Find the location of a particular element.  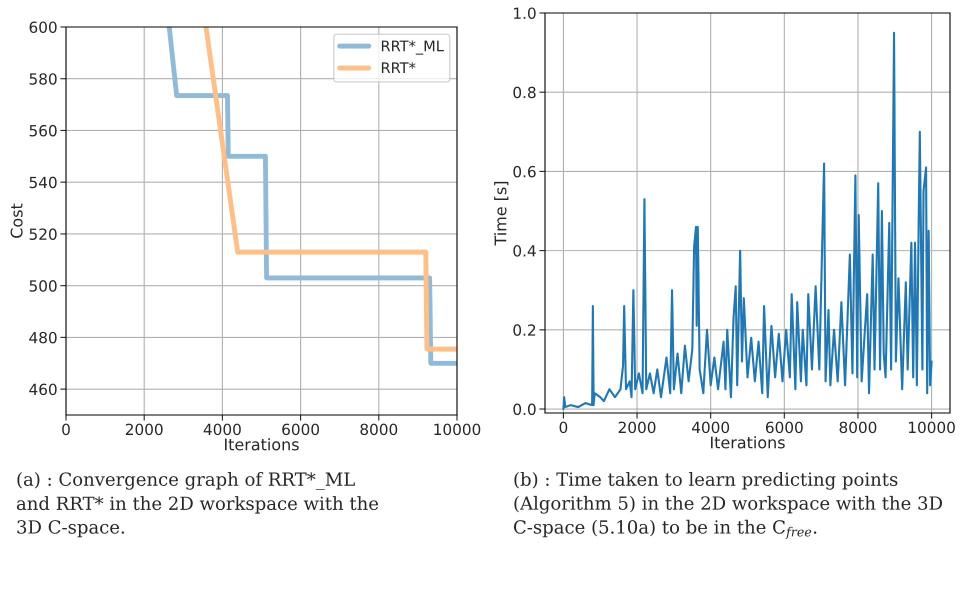

y-tick-label: 460 is located at coordinates (43, 390).